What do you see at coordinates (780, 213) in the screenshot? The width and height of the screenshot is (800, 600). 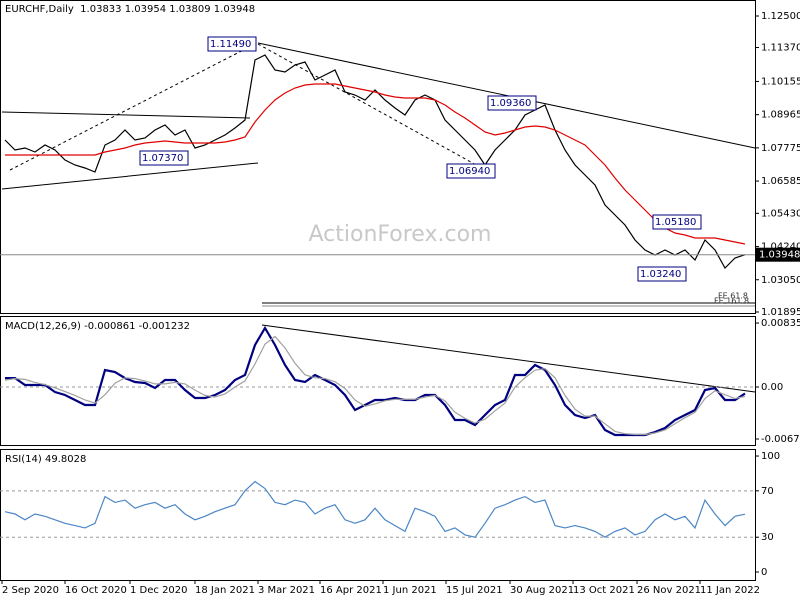 I see `y-tick-label: 1.05430` at bounding box center [780, 213].